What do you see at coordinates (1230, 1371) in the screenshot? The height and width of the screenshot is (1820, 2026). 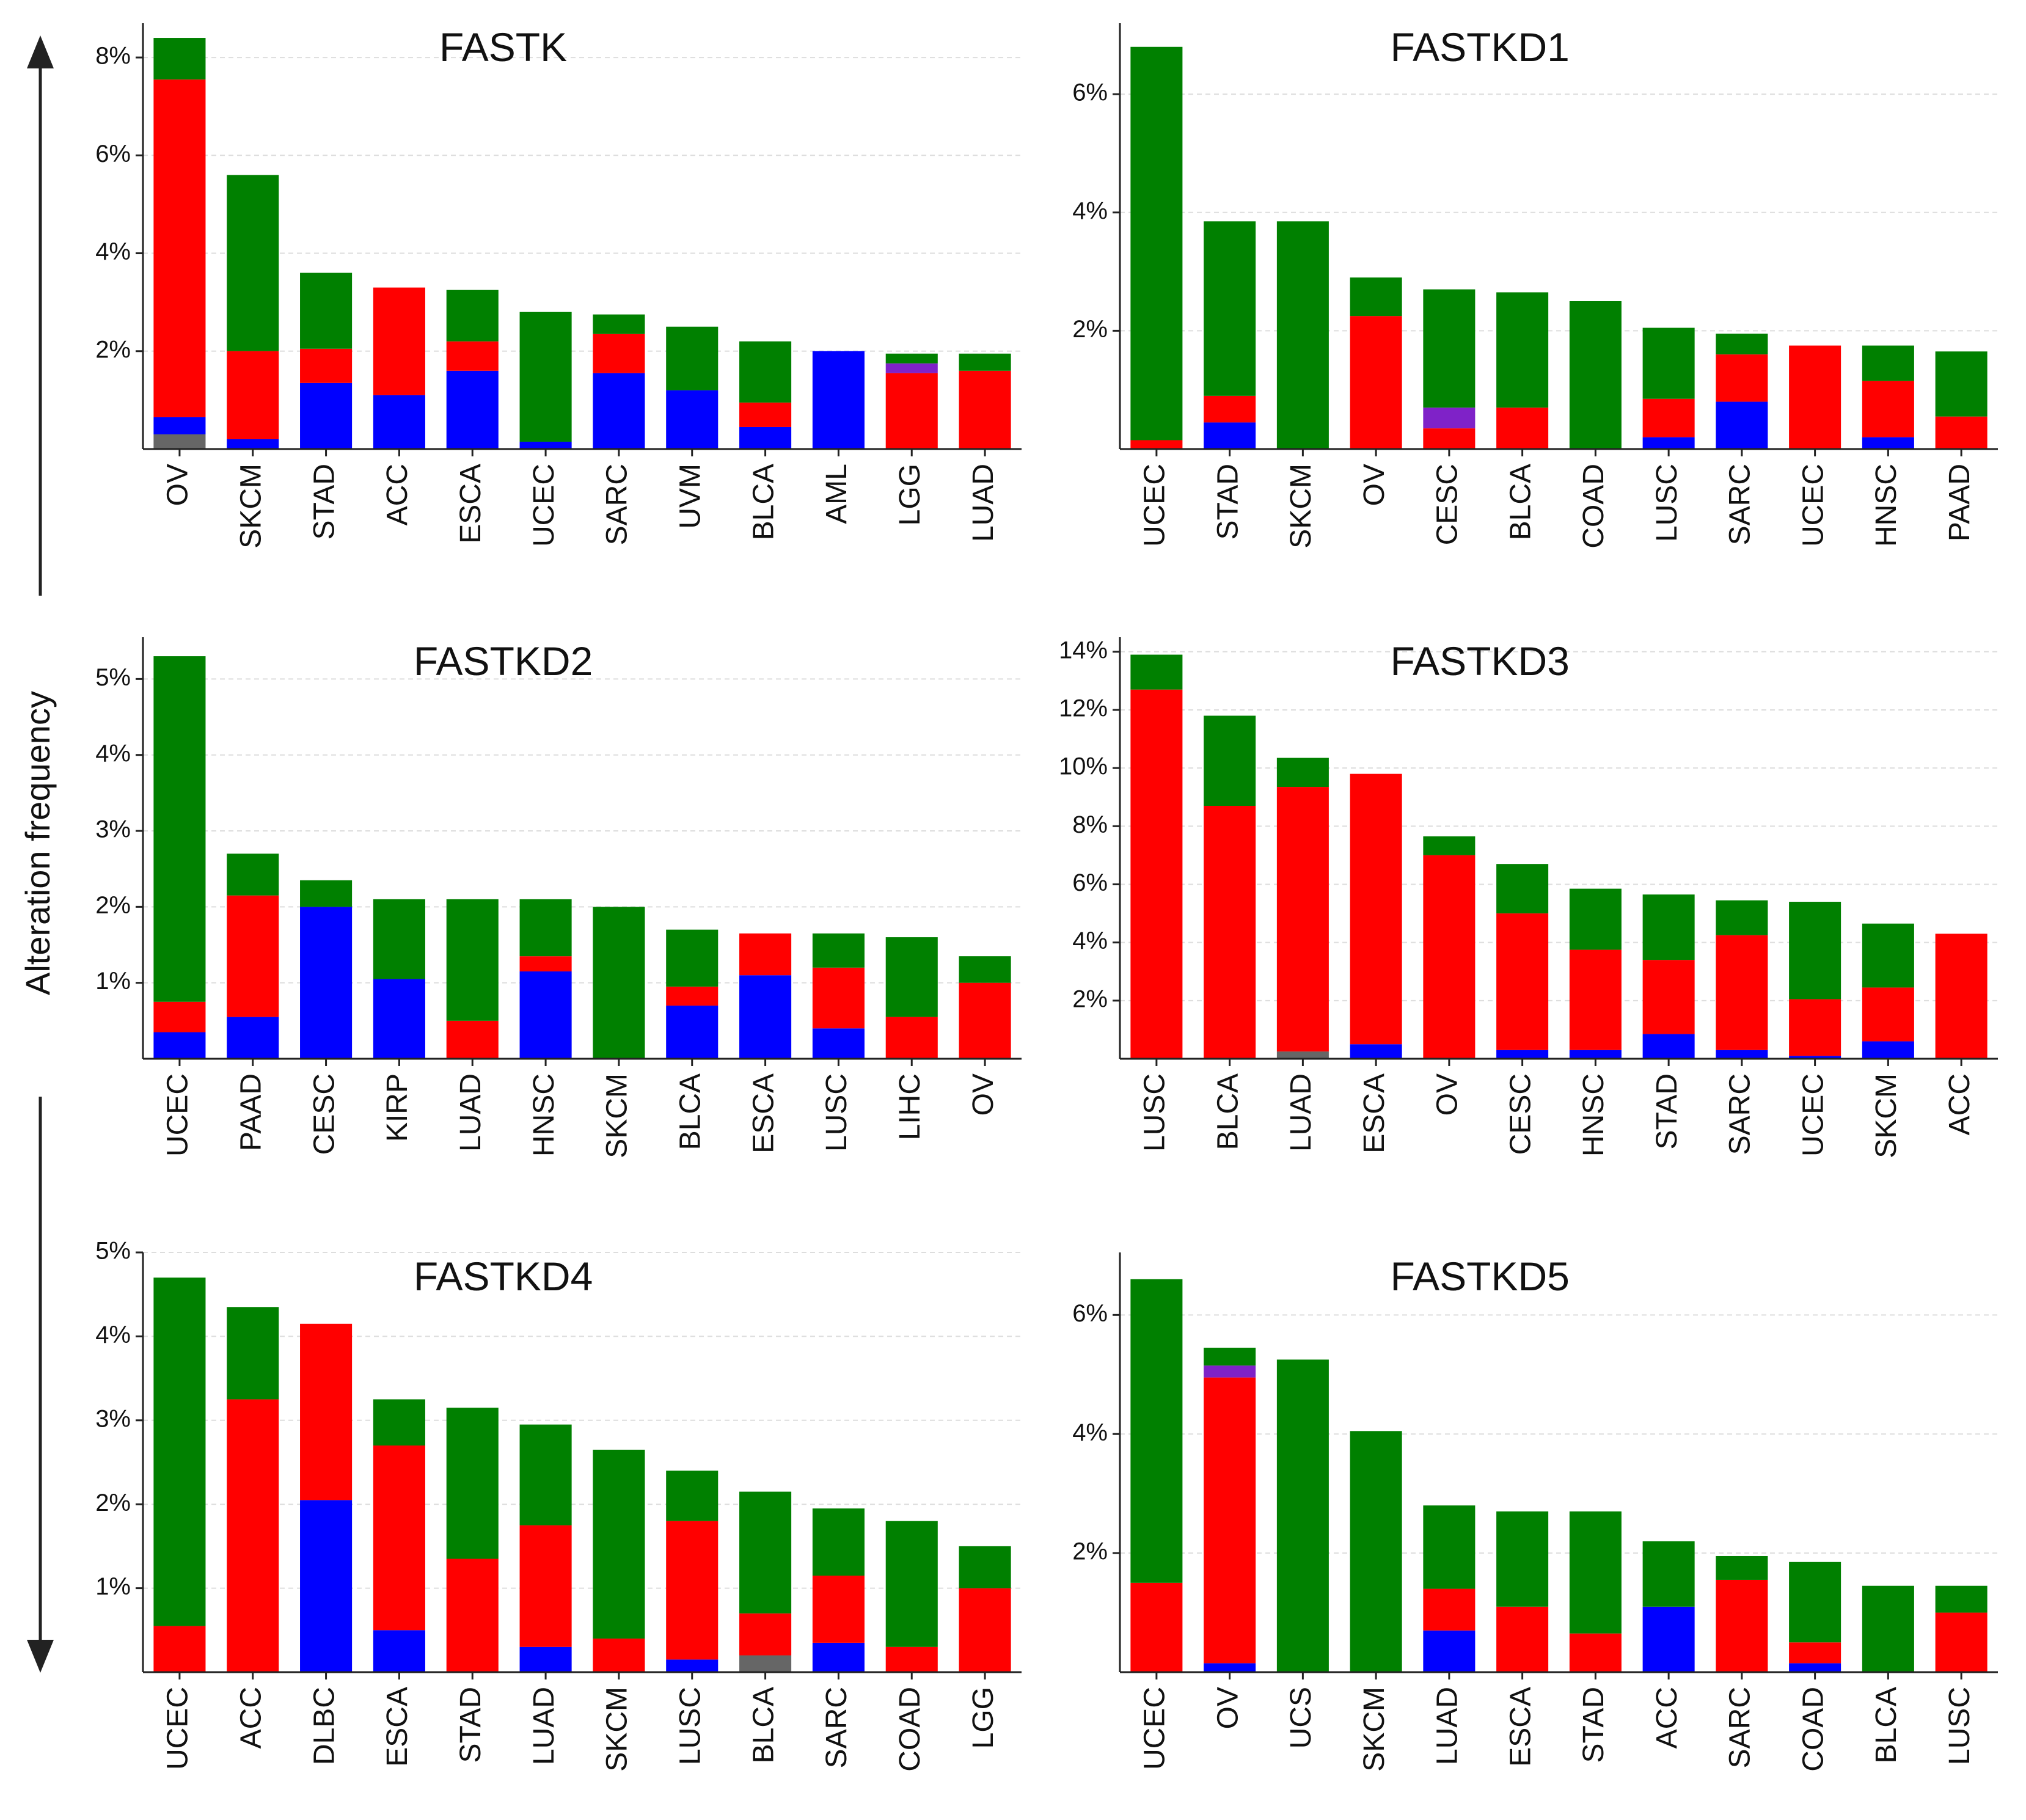 I see `bar-segment-ov-multiple-alterations` at bounding box center [1230, 1371].